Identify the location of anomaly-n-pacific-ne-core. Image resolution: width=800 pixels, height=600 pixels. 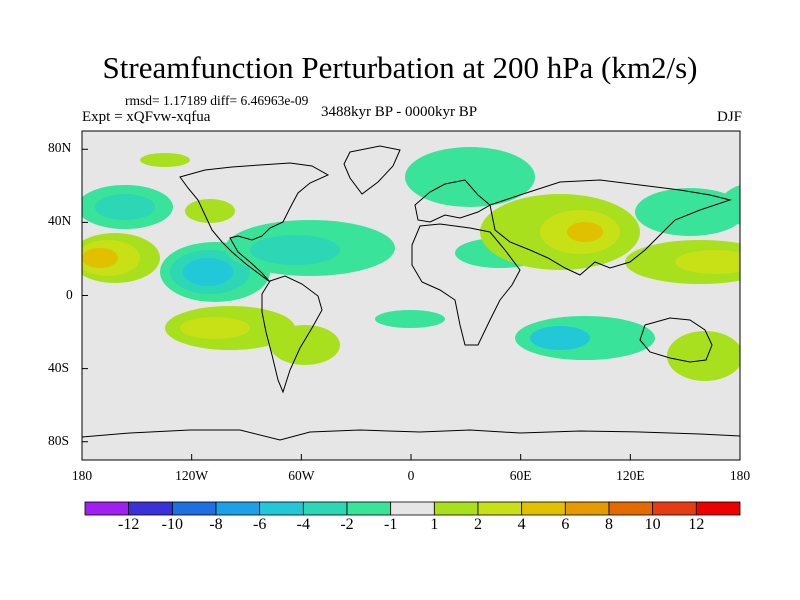
(125, 207).